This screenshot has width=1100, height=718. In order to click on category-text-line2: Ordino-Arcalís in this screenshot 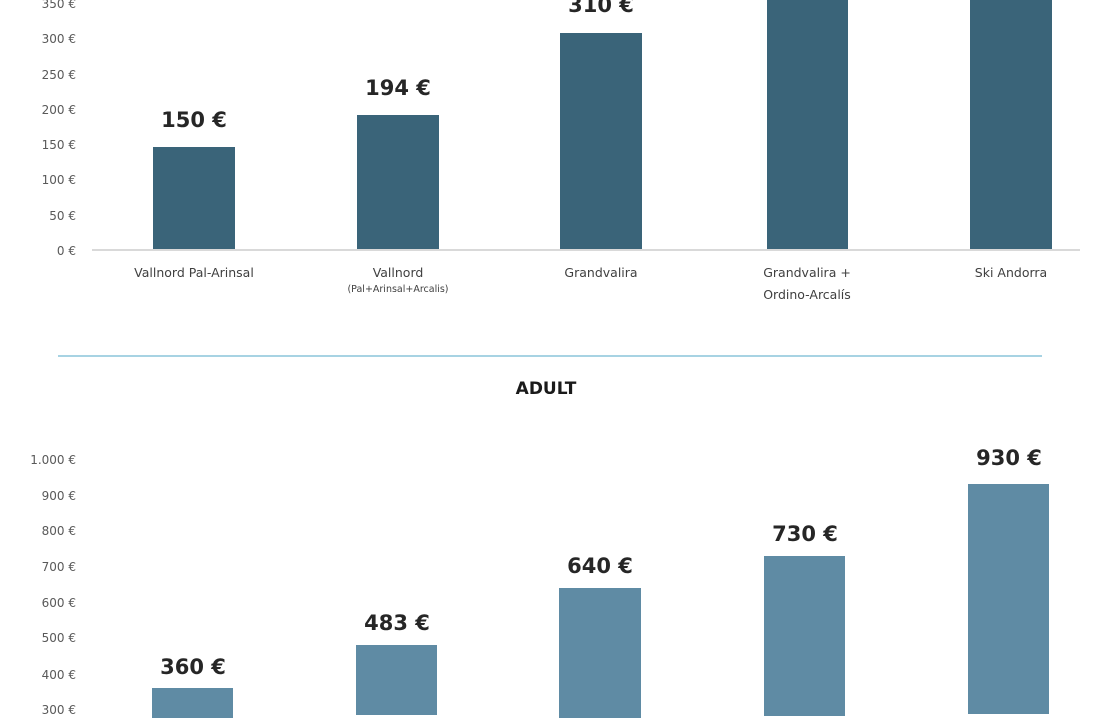, I will do `click(807, 294)`.